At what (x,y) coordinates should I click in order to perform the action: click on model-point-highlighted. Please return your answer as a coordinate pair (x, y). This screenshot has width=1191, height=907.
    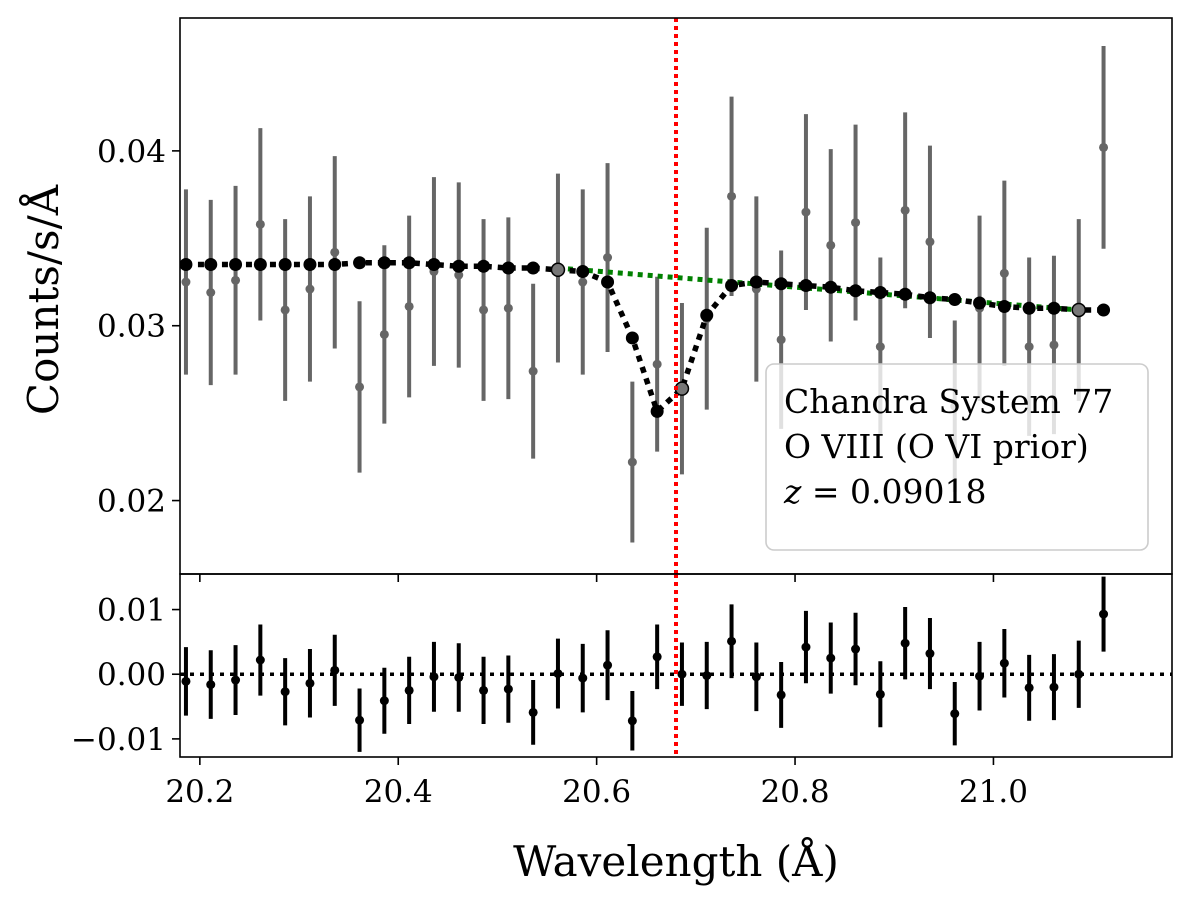
    Looking at the image, I should click on (558, 270).